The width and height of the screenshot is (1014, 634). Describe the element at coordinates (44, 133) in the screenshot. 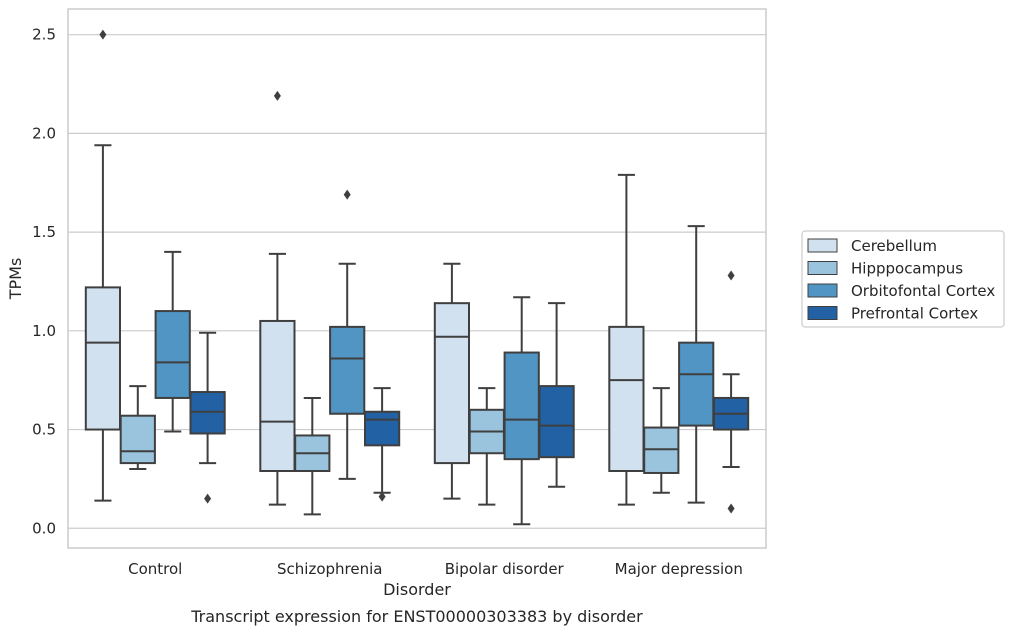

I see `y-tick-label: 2.0` at that location.